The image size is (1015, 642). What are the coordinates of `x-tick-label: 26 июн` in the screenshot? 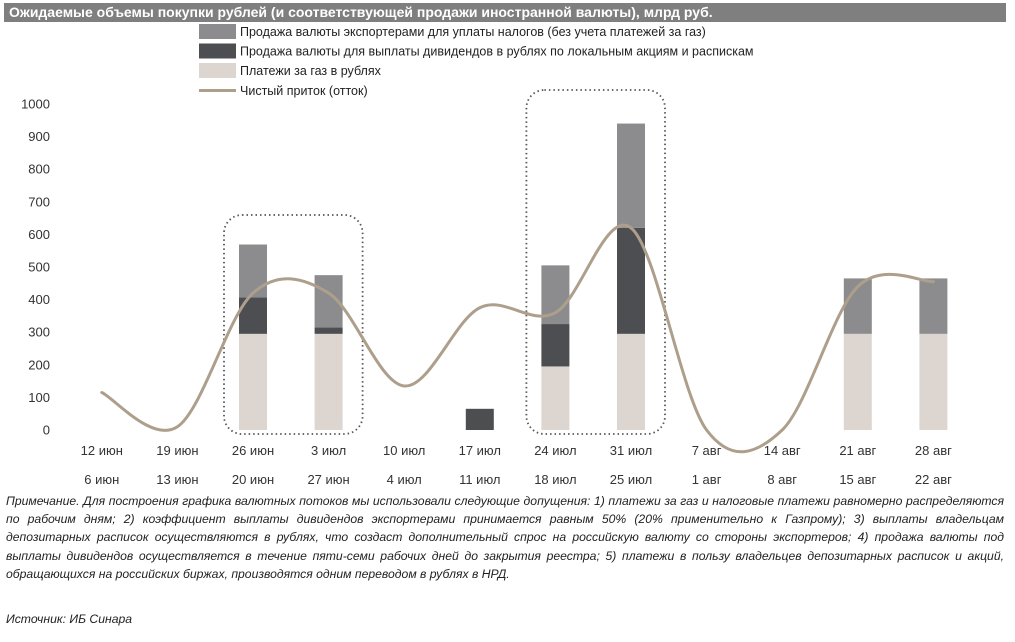 It's located at (253, 450).